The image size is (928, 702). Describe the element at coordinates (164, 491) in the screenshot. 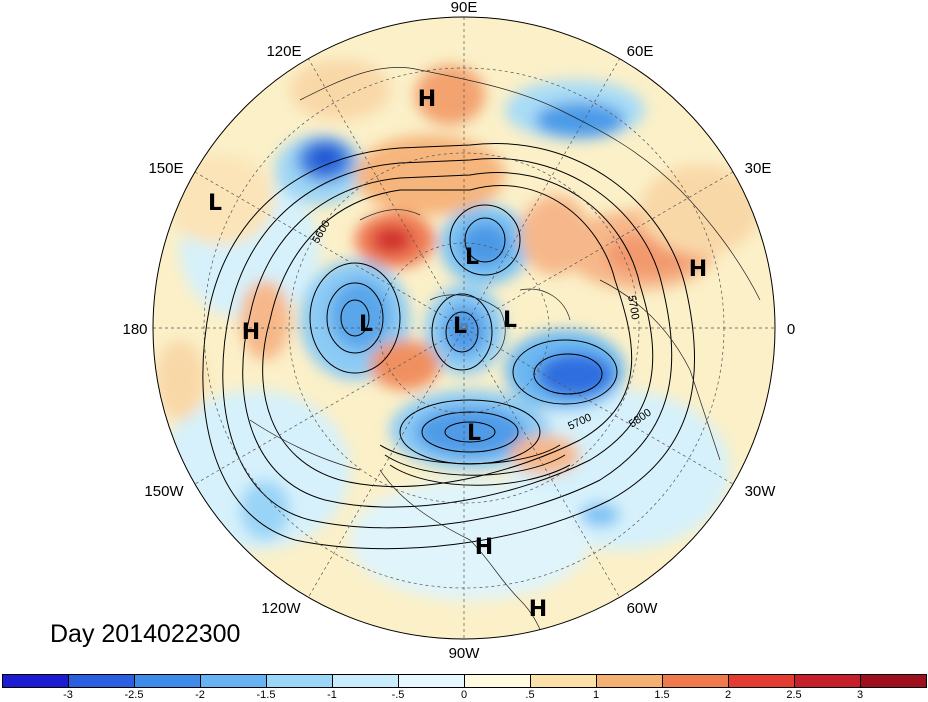

I see `lon-label-150w: 150W` at that location.